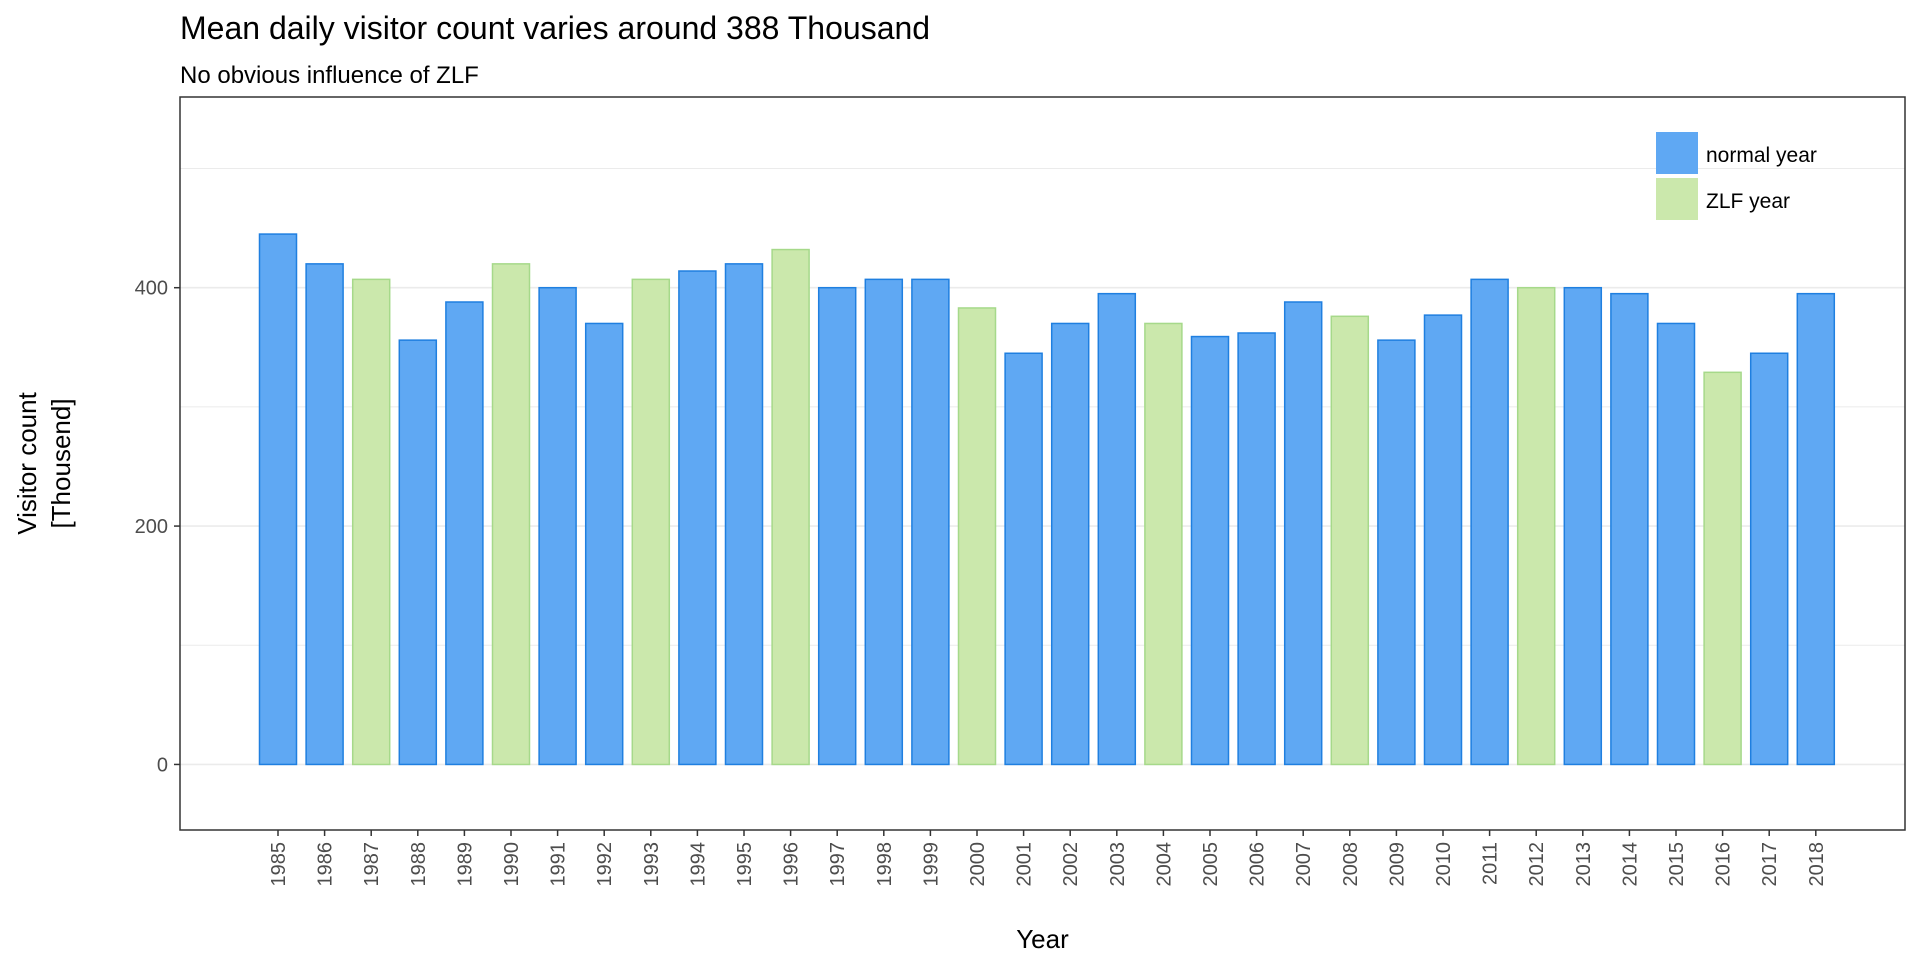 The width and height of the screenshot is (1920, 960). What do you see at coordinates (744, 514) in the screenshot?
I see `bar-1995` at bounding box center [744, 514].